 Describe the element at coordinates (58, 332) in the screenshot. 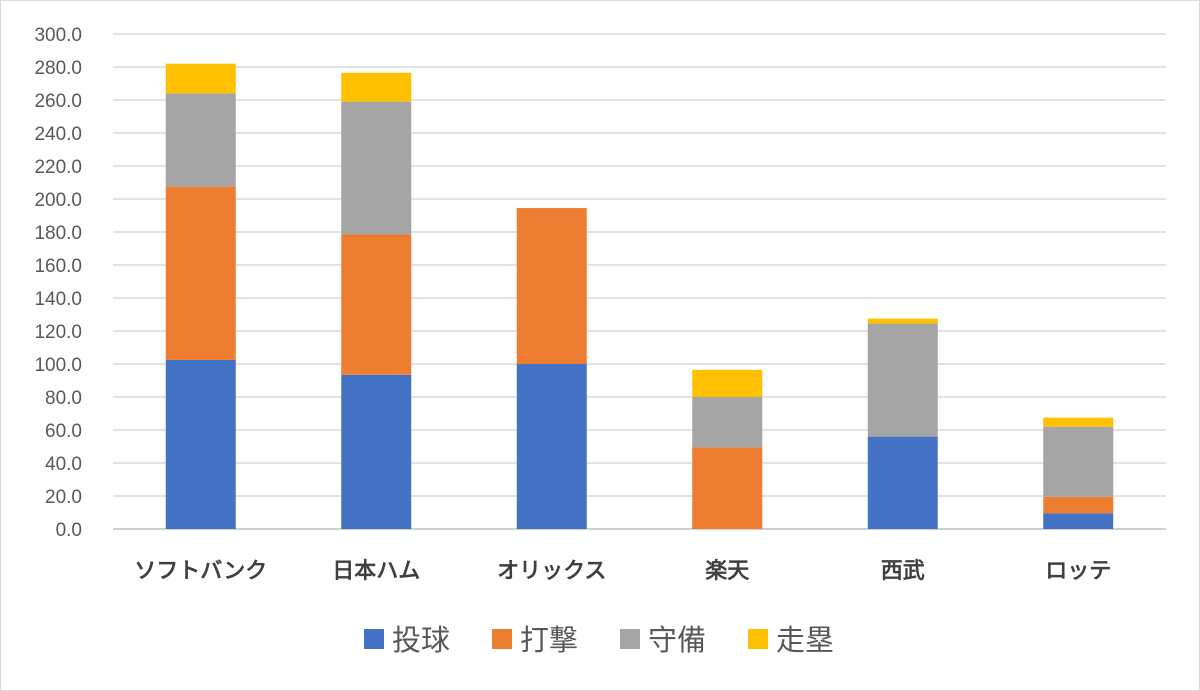

I see `y-tick-label: 120.0` at that location.